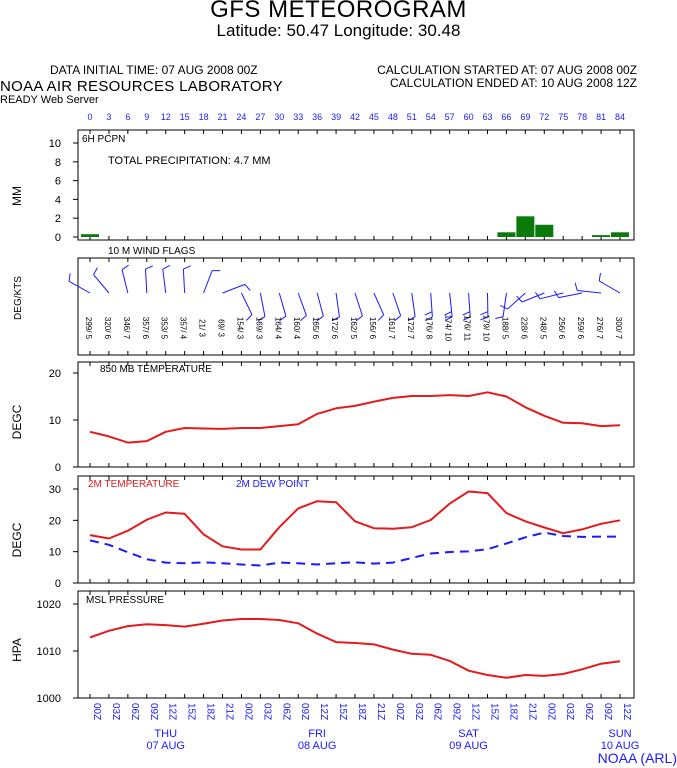  Describe the element at coordinates (165, 746) in the screenshot. I see `day-date: 07 AUG` at that location.